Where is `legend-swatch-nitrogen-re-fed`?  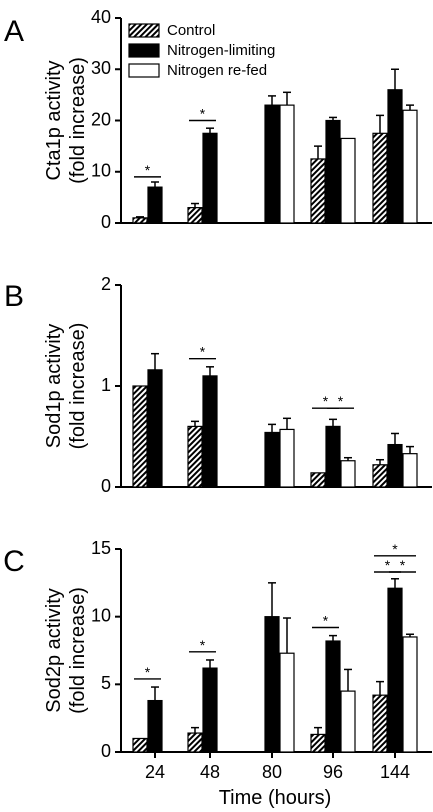
legend-swatch-nitrogen-re-fed is located at coordinates (144, 70).